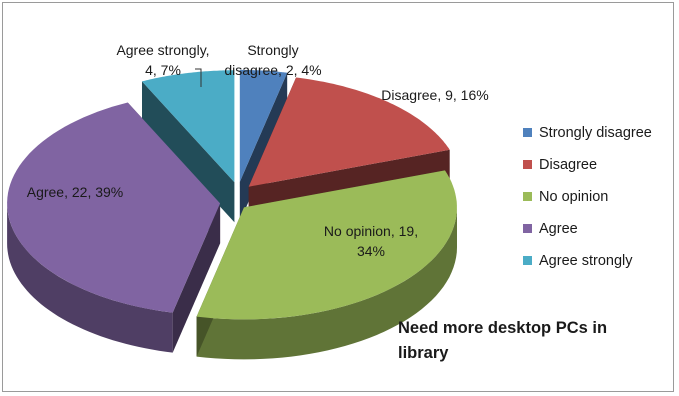 The height and width of the screenshot is (396, 679). Describe the element at coordinates (527, 132) in the screenshot. I see `legend-swatch-strongly-disagree` at that location.